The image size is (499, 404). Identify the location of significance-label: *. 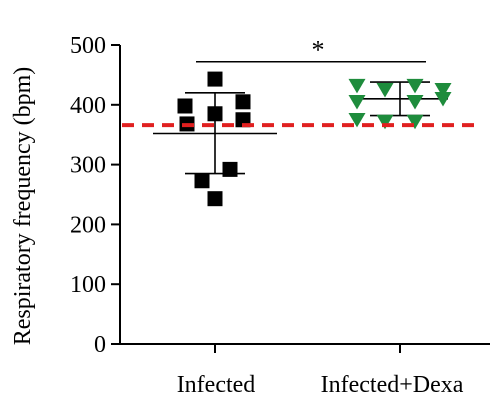
(318, 50).